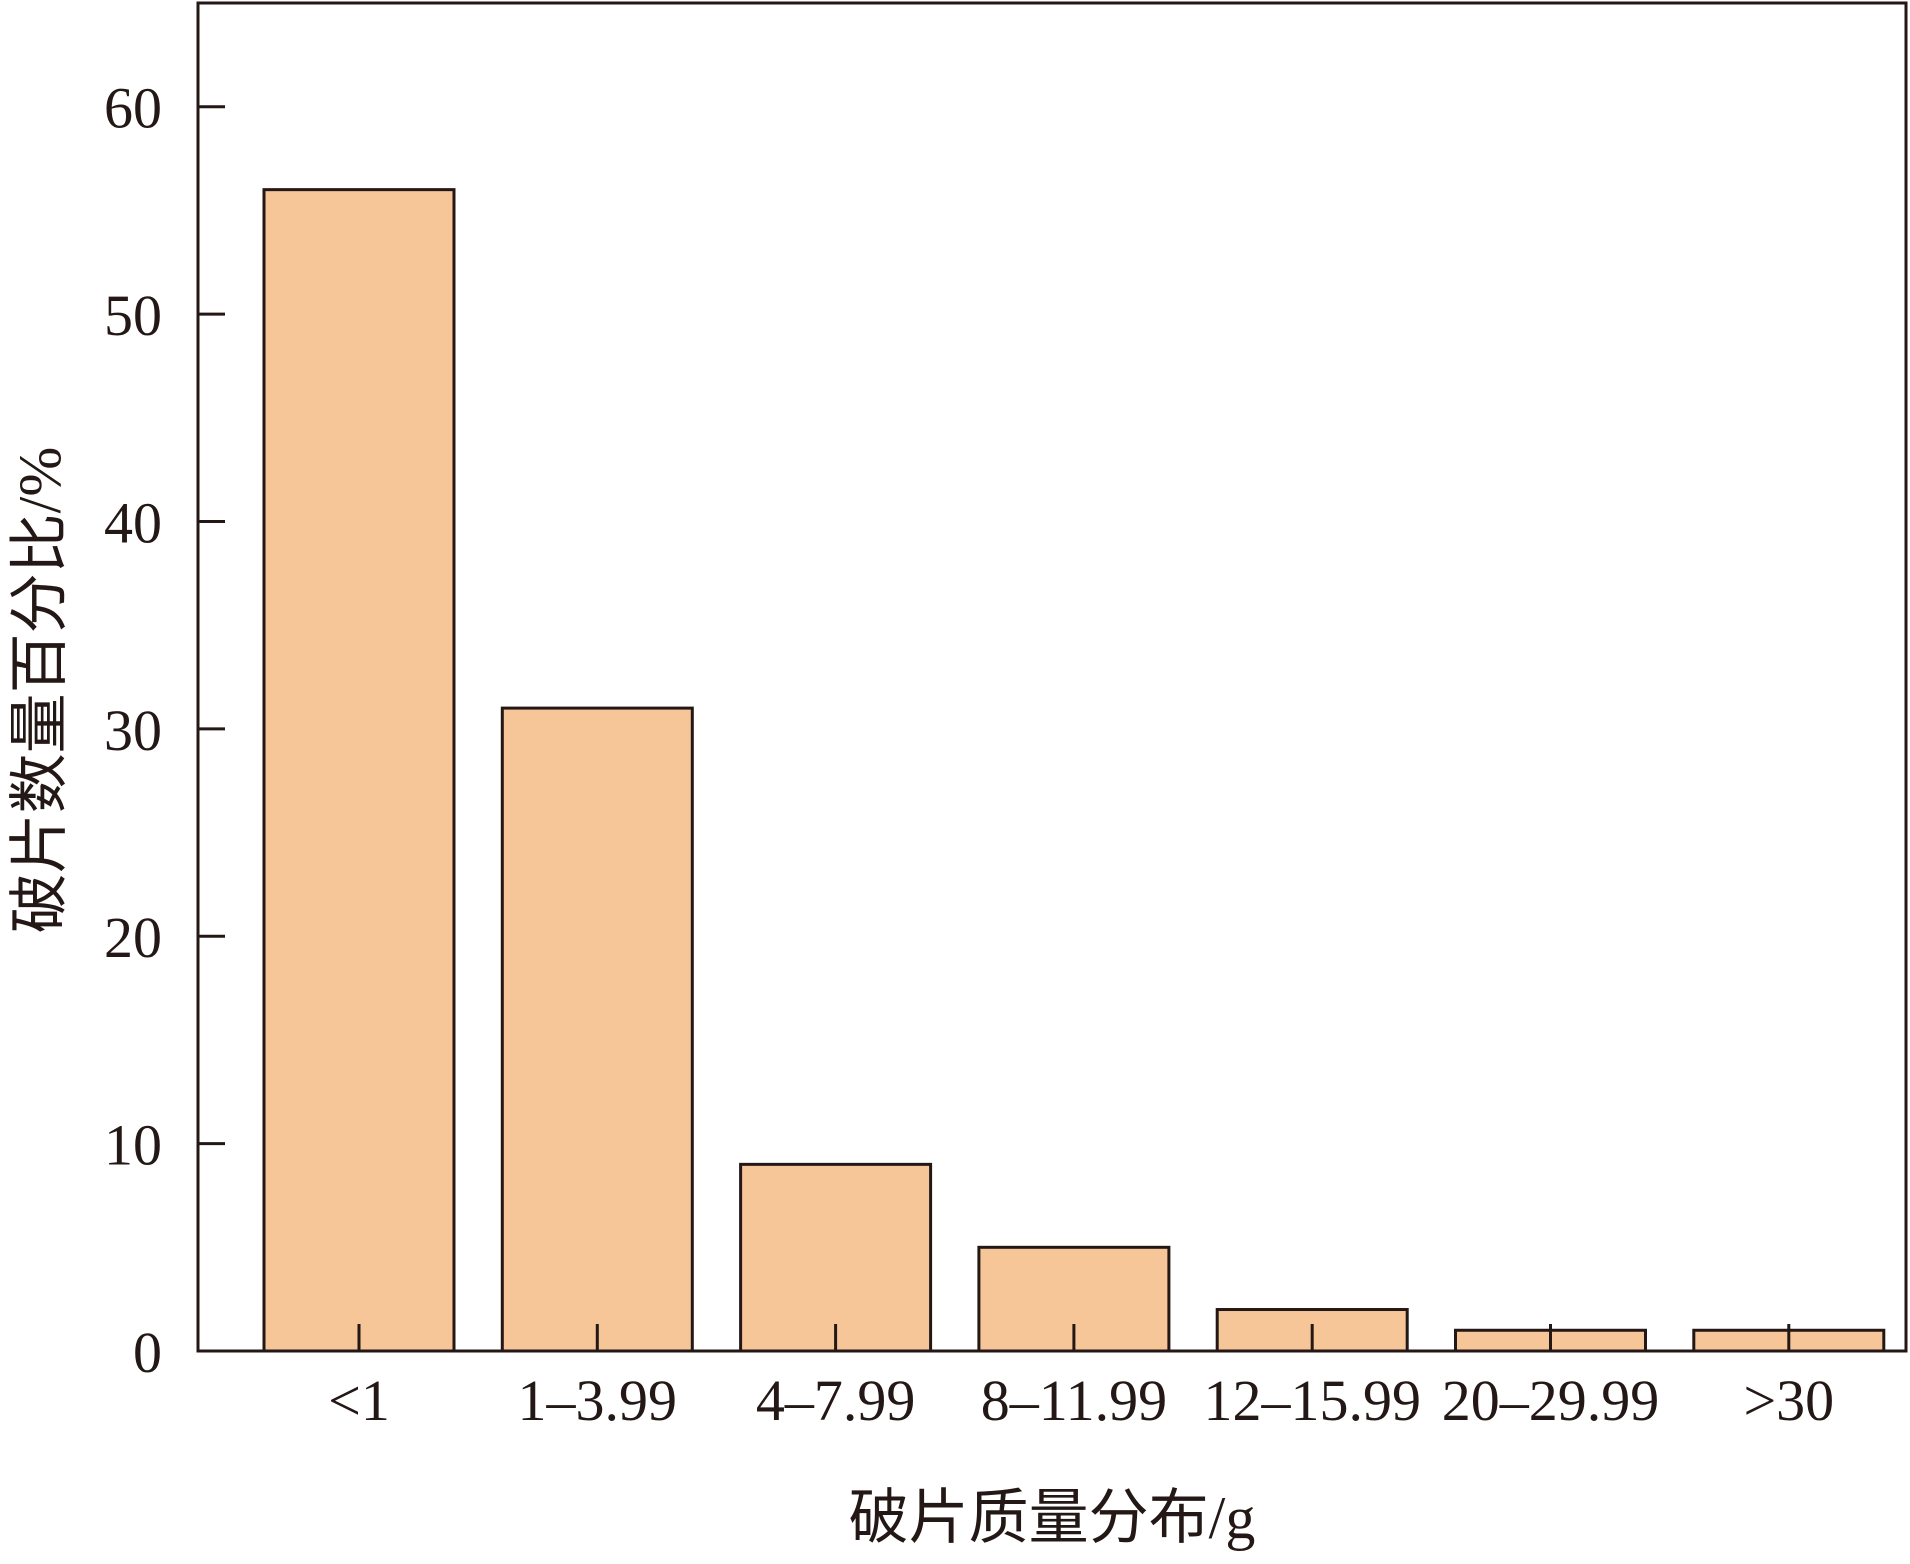 Image resolution: width=1910 pixels, height=1564 pixels. I want to click on y-axis-label: 破片数量百分比/%, so click(40, 690).